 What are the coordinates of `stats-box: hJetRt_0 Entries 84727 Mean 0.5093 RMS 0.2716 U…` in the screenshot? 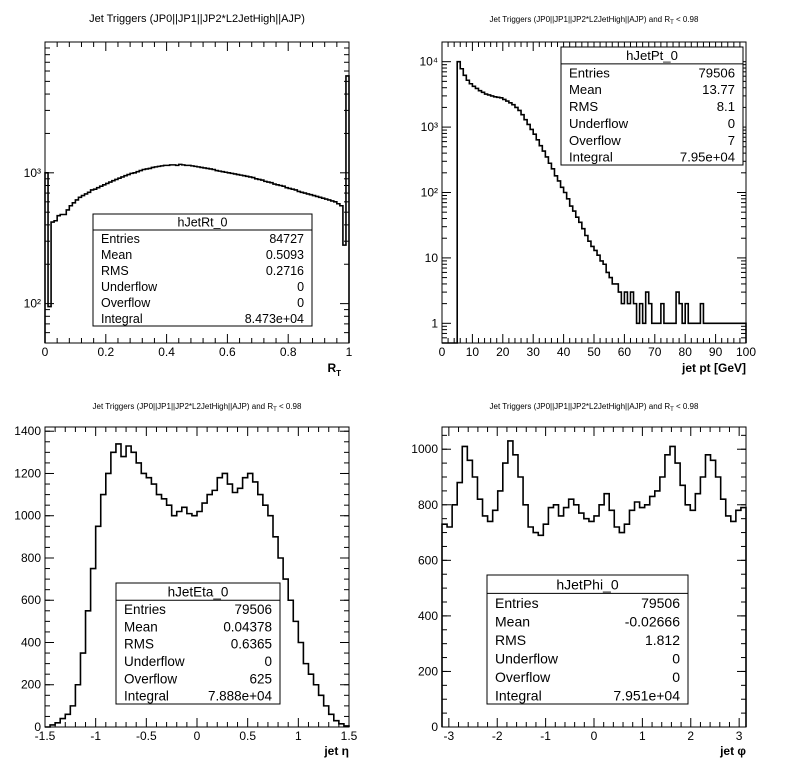 It's located at (202, 270).